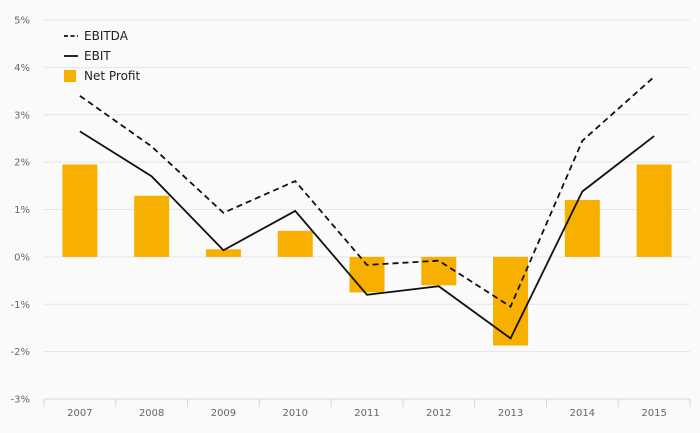 Image resolution: width=700 pixels, height=433 pixels. What do you see at coordinates (582, 228) in the screenshot?
I see `bar-net-profit-2014` at bounding box center [582, 228].